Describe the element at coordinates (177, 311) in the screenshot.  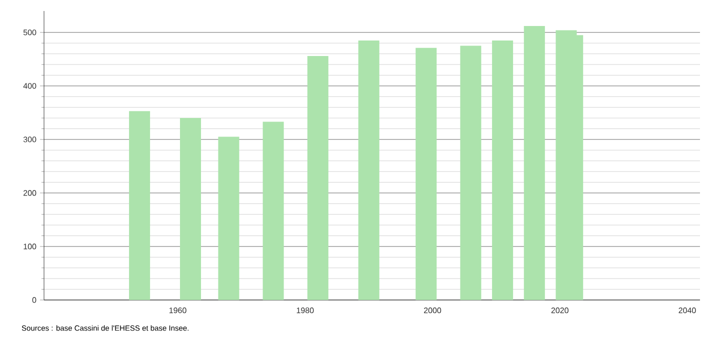
I see `x-tick-label: 1960` at that location.